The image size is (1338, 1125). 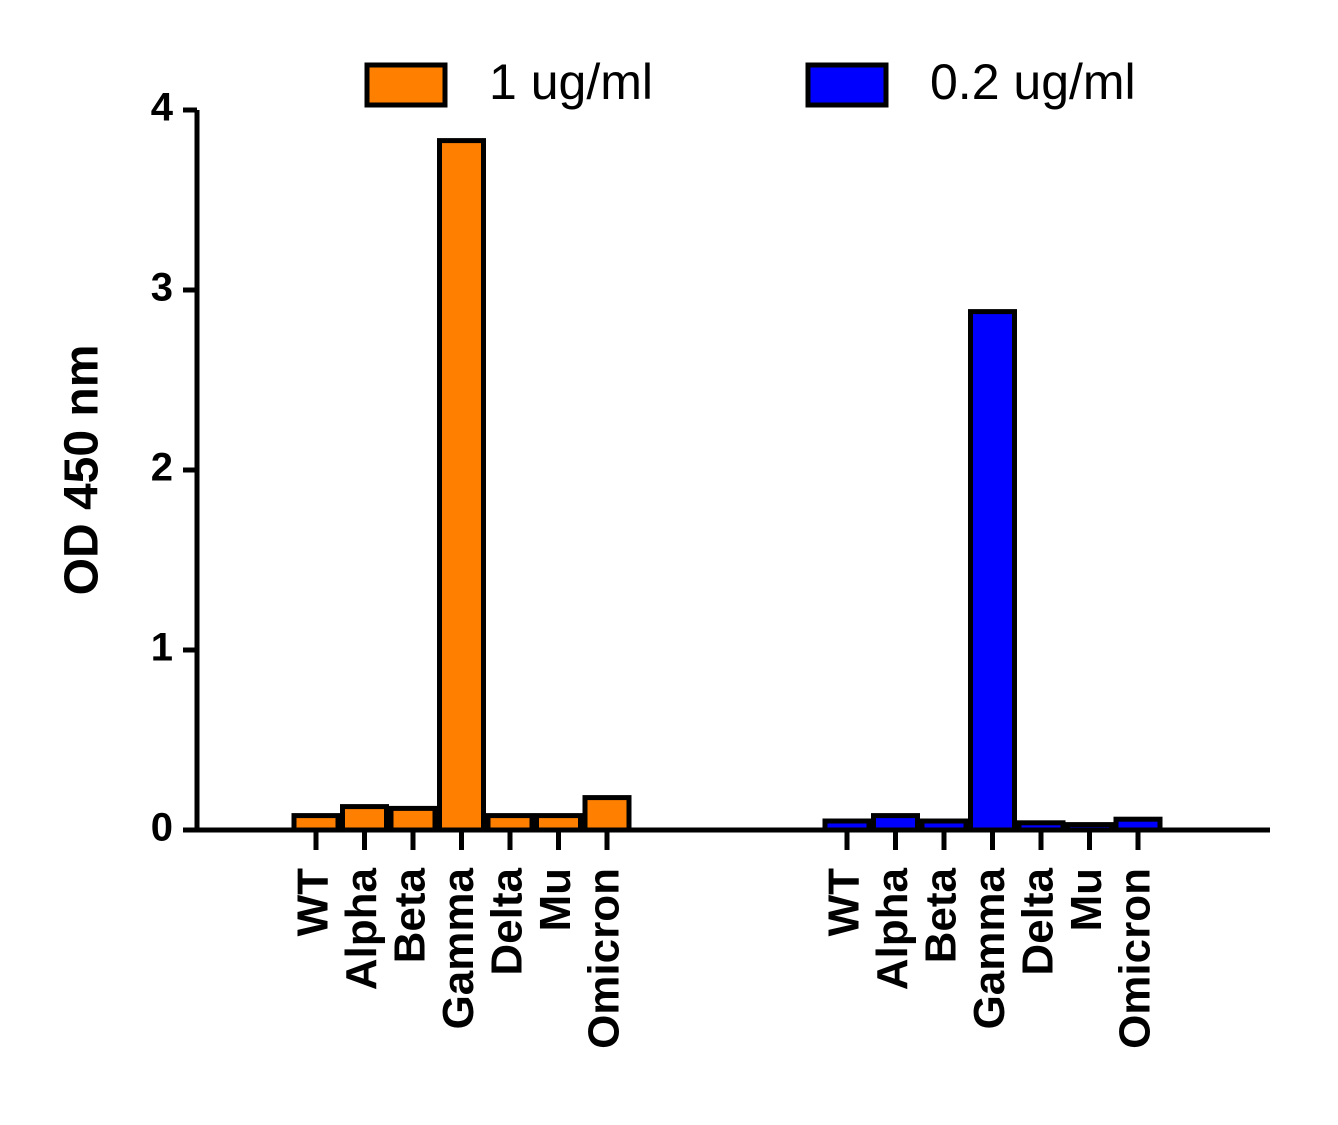 I want to click on legend-label: 0.2 ug/ml, so click(x=1033, y=82).